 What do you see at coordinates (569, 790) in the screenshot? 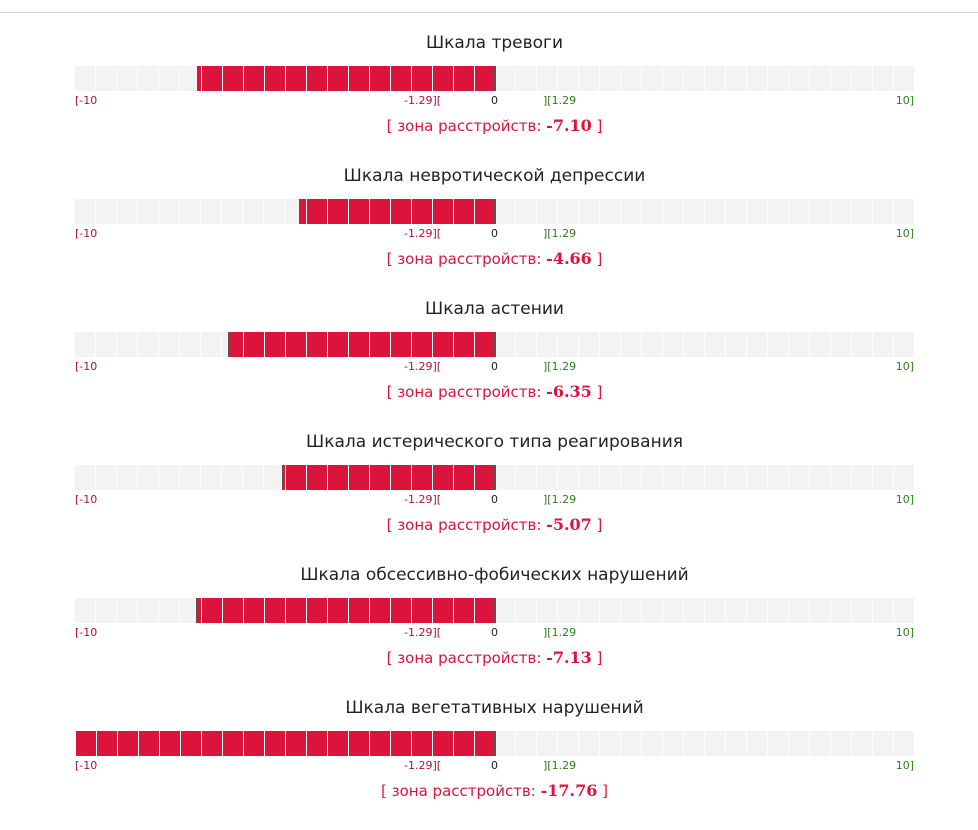
I see `zone-value: -17.76` at bounding box center [569, 790].